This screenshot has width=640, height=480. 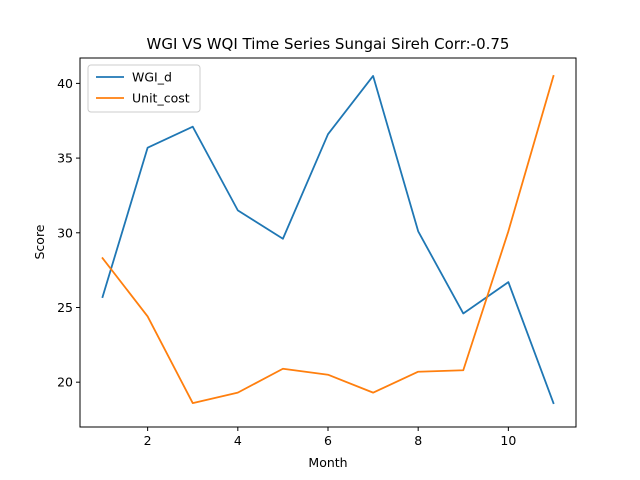 I want to click on y-axis-label: Score, so click(x=39, y=241).